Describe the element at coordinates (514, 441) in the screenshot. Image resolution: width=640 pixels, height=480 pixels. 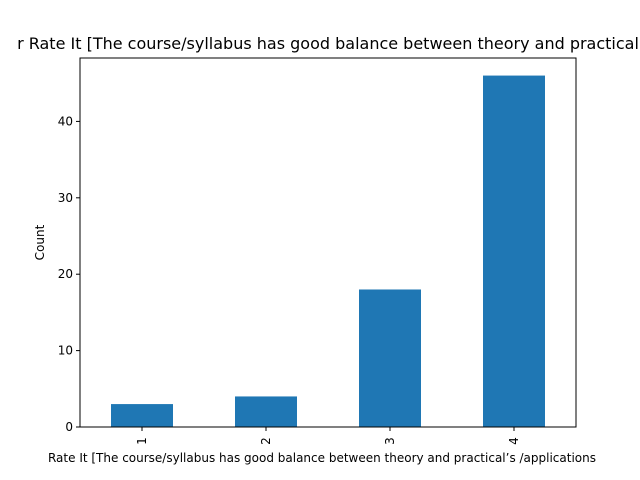
I see `x-tick-label: 4` at that location.